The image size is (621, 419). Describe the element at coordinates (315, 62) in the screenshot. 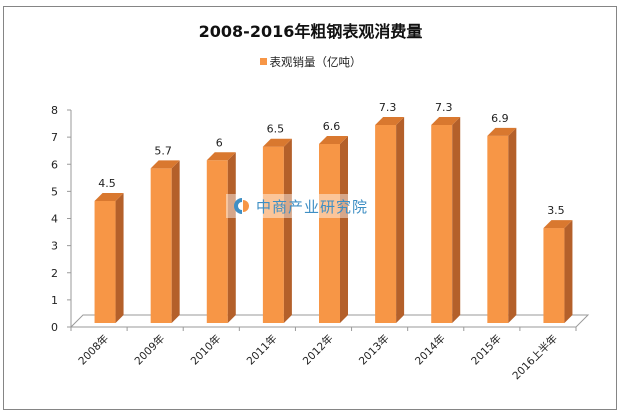

I see `legend-label: 表观销量（亿吨）` at that location.